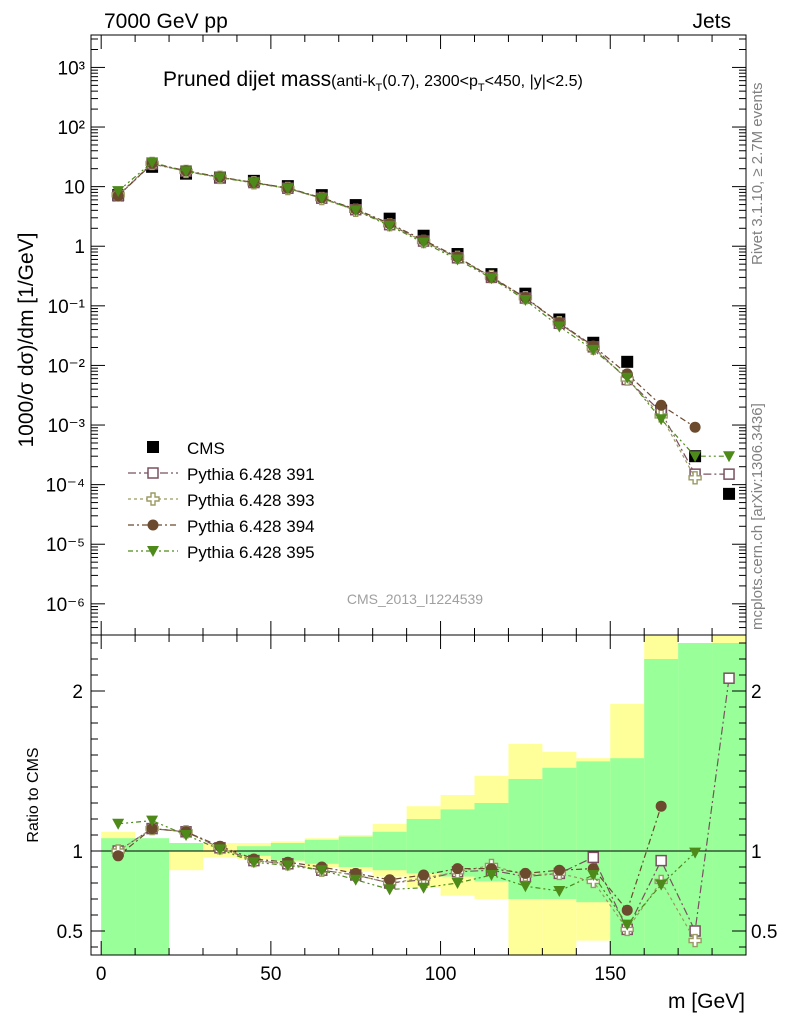 The height and width of the screenshot is (1024, 786). I want to click on y-tick-label-ratio: 1, so click(77, 852).